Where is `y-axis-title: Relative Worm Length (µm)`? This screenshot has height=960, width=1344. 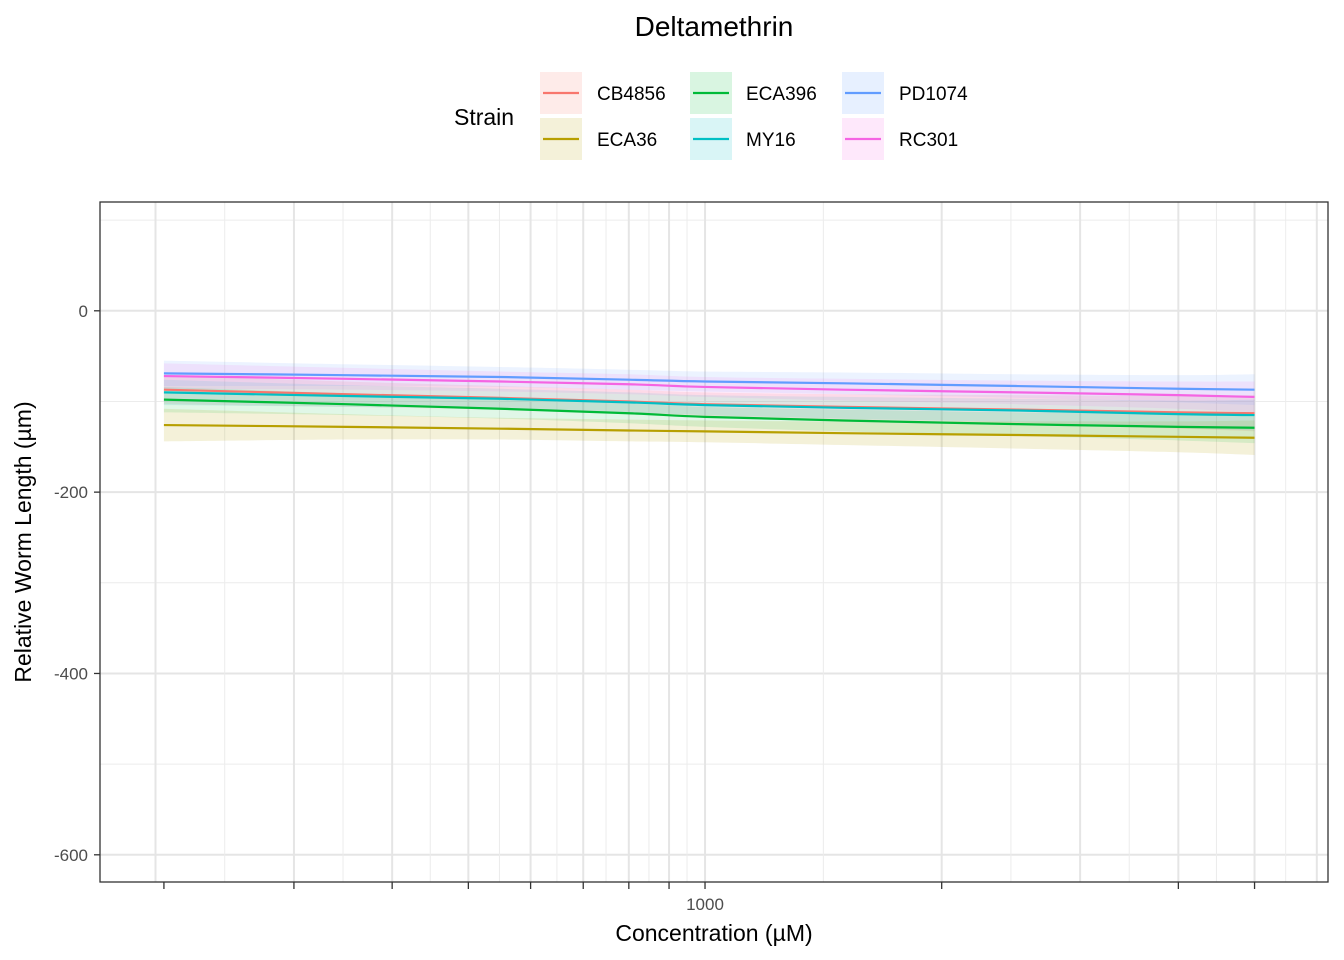
y-axis-title: Relative Worm Length (µm) is located at coordinates (23, 541).